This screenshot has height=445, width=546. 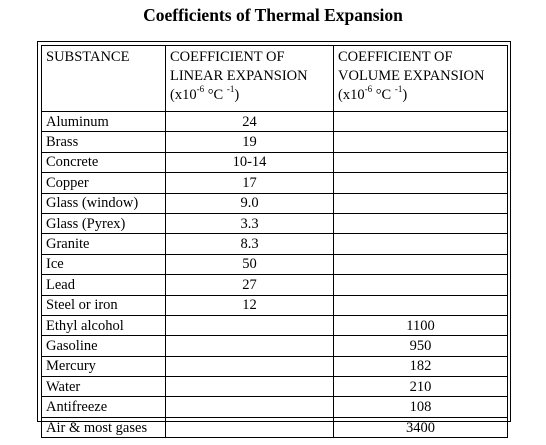 What do you see at coordinates (249, 94) in the screenshot?
I see `linear-header-unit: (x10-6 °C -1)` at bounding box center [249, 94].